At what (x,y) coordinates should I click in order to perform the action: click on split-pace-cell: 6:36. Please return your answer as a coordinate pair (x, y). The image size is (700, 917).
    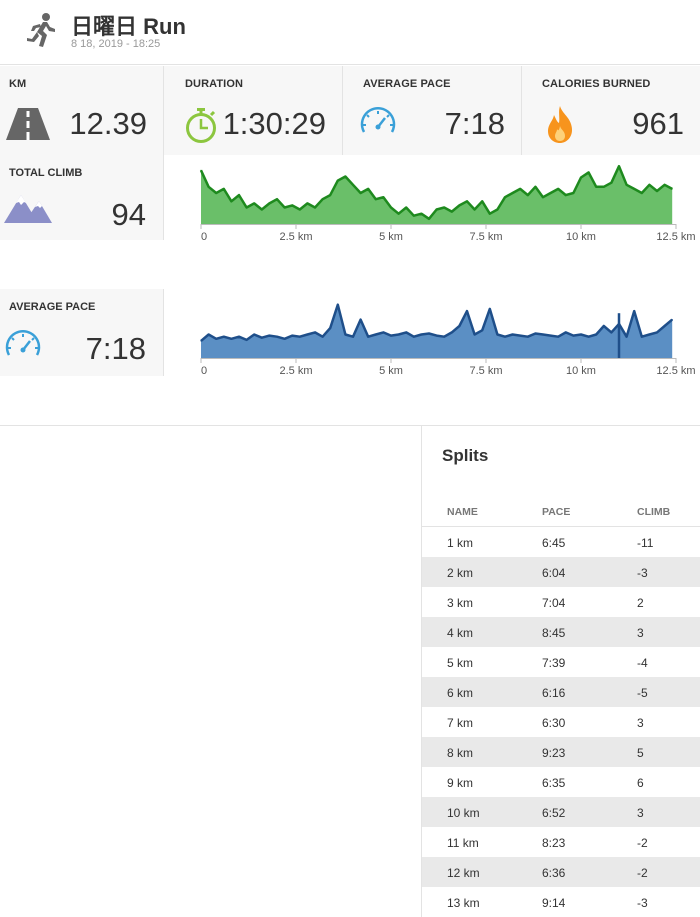
    Looking at the image, I should click on (554, 873).